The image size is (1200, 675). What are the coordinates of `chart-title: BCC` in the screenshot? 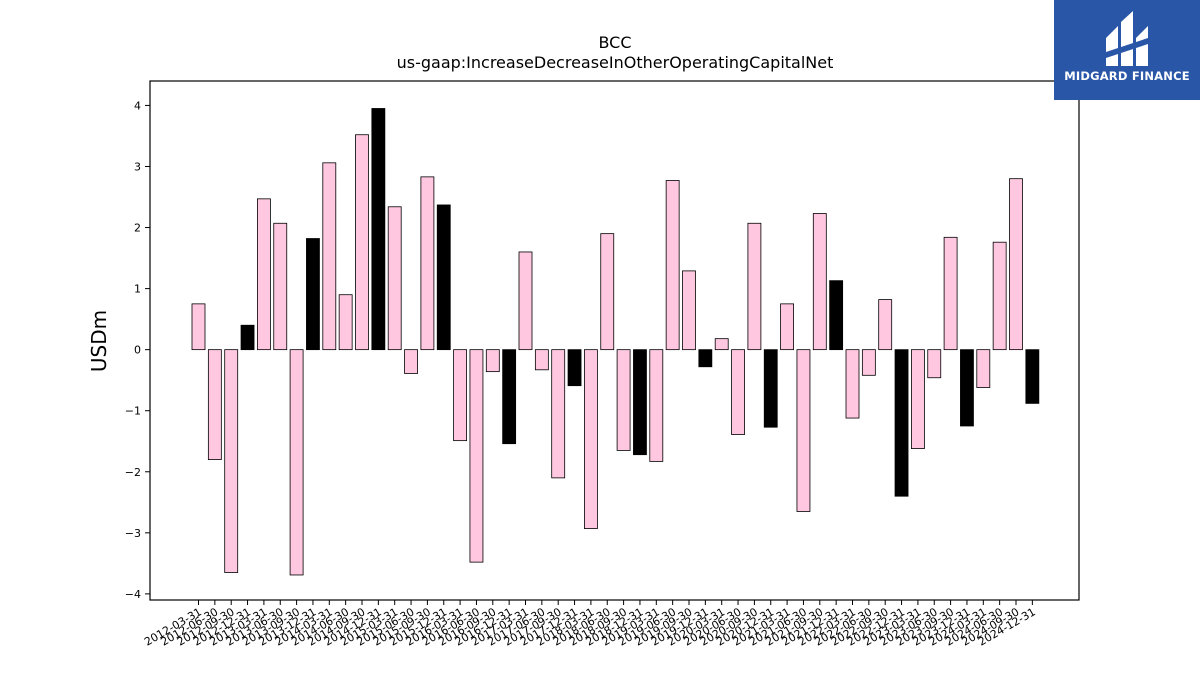 It's located at (614, 42).